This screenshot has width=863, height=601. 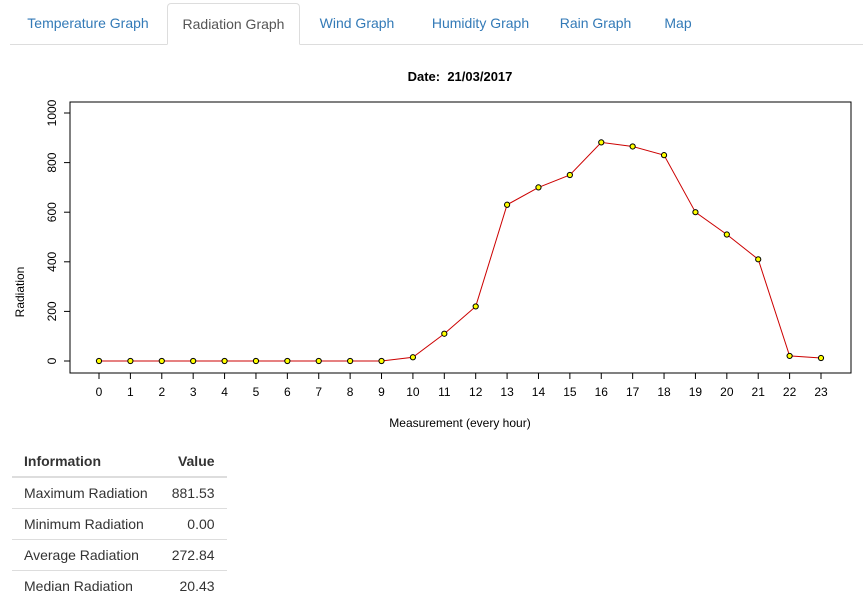 What do you see at coordinates (52, 311) in the screenshot?
I see `y-tick-label: 200` at bounding box center [52, 311].